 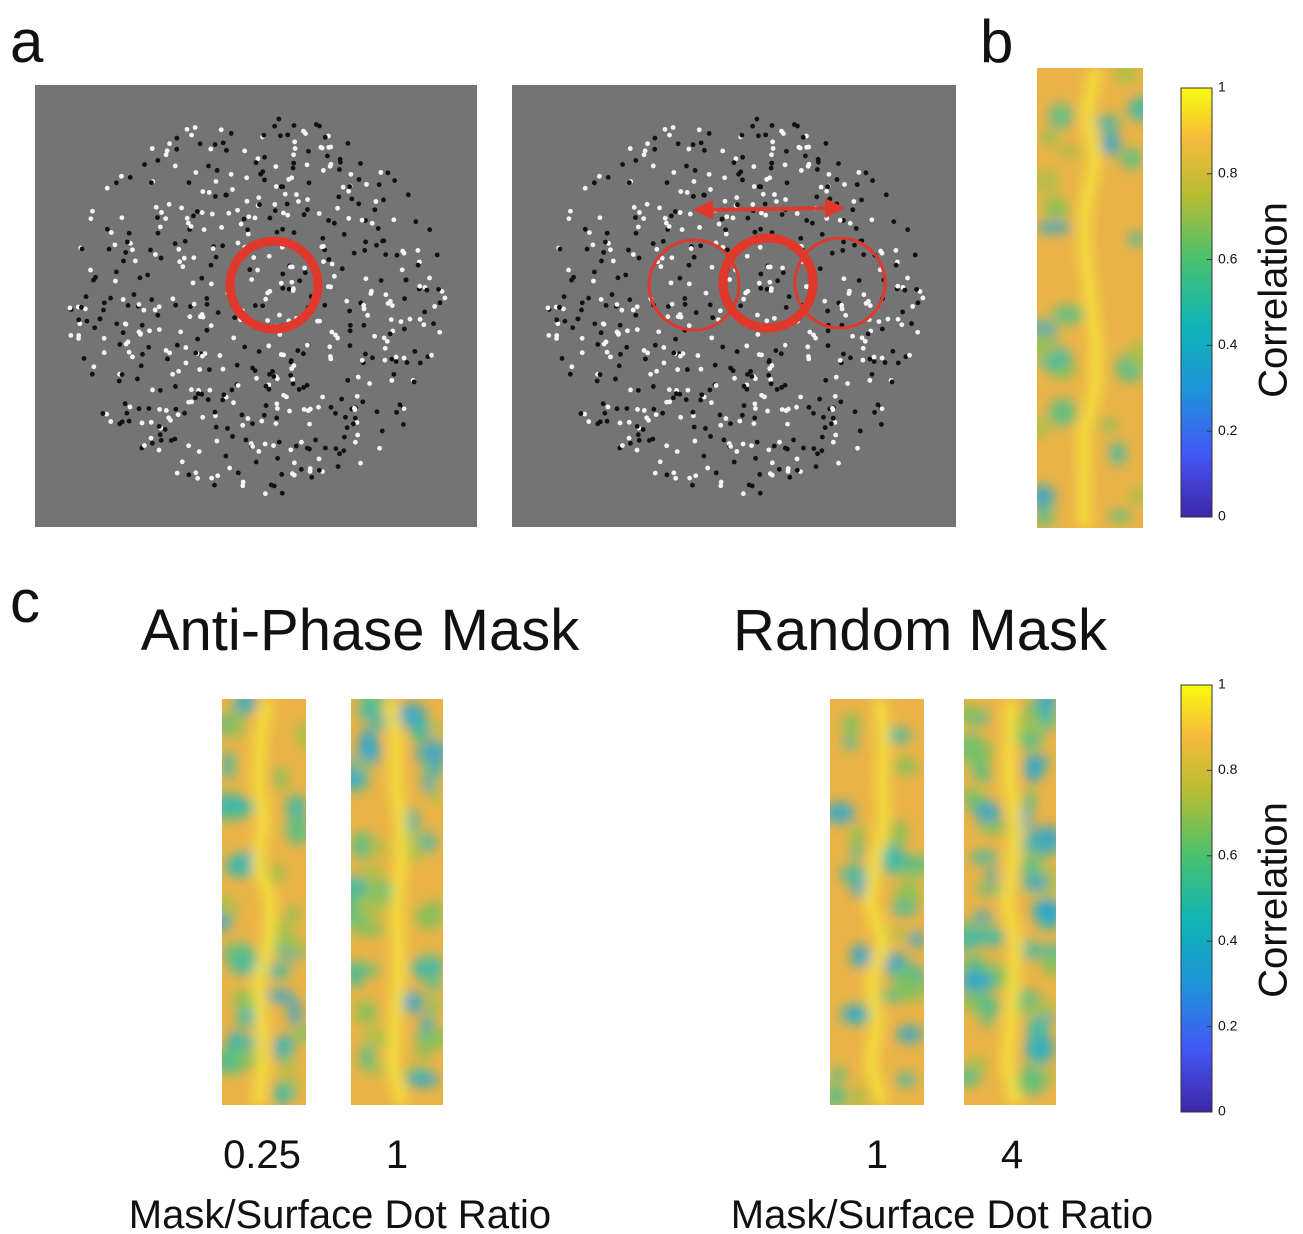 What do you see at coordinates (1228, 769) in the screenshot?
I see `colorbar-tick-label: 0.8` at bounding box center [1228, 769].